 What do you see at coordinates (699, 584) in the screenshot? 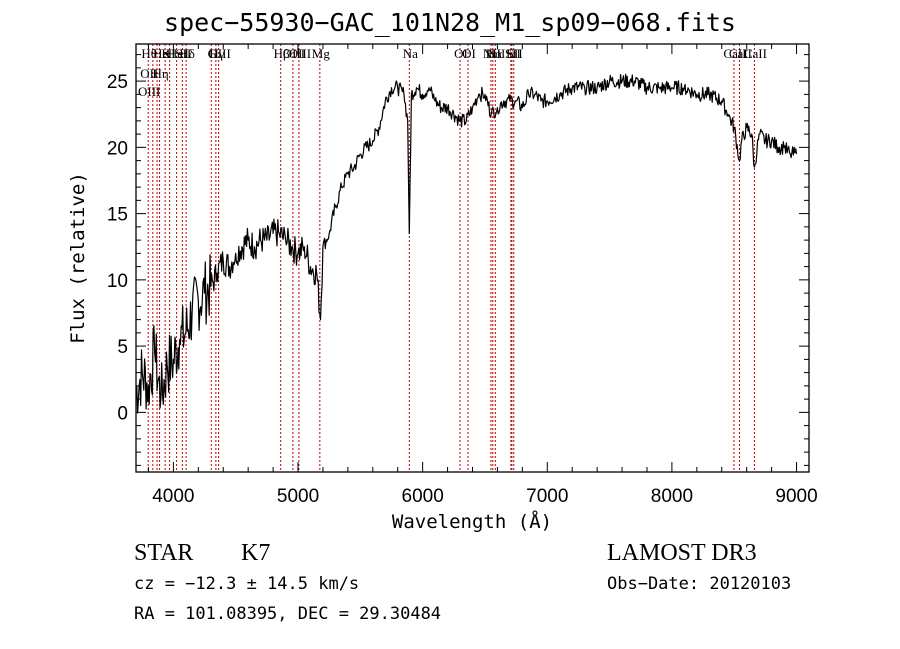
I see `observation-date: Obs−Date: 20120103` at bounding box center [699, 584].